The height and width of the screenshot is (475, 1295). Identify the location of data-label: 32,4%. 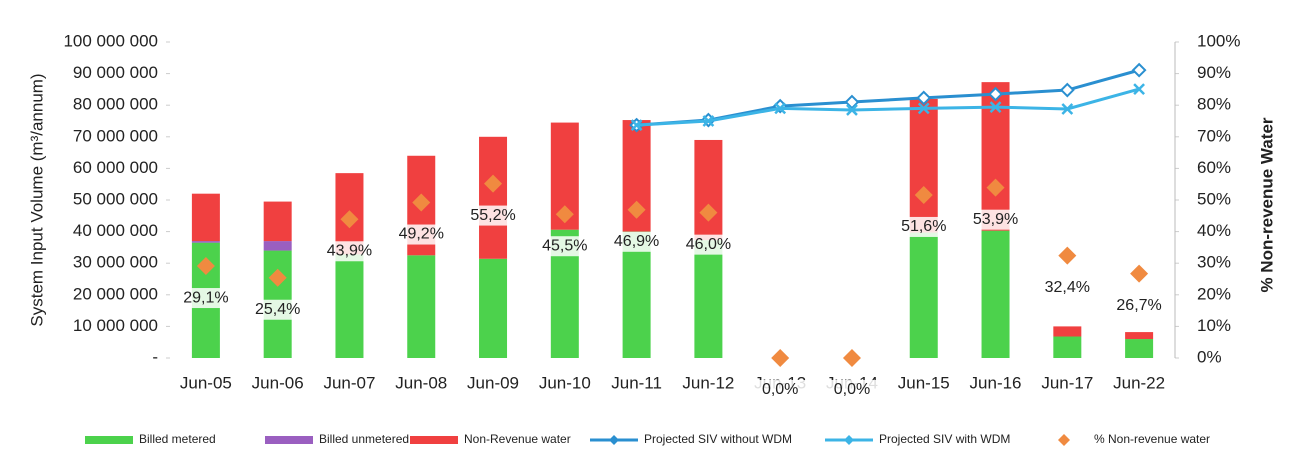
(1067, 287).